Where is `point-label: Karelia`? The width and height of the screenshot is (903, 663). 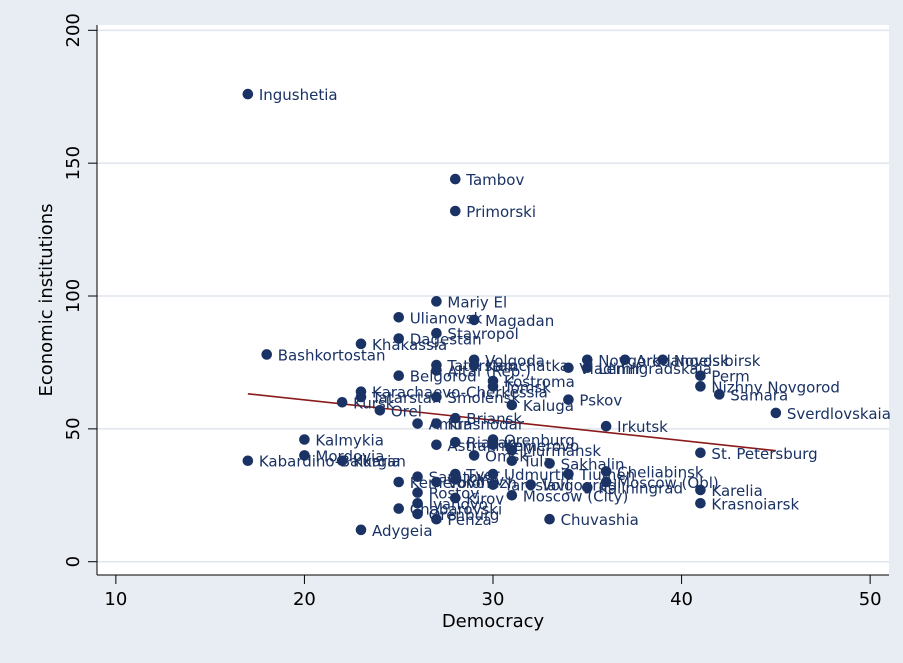
point-label: Karelia is located at coordinates (736, 491).